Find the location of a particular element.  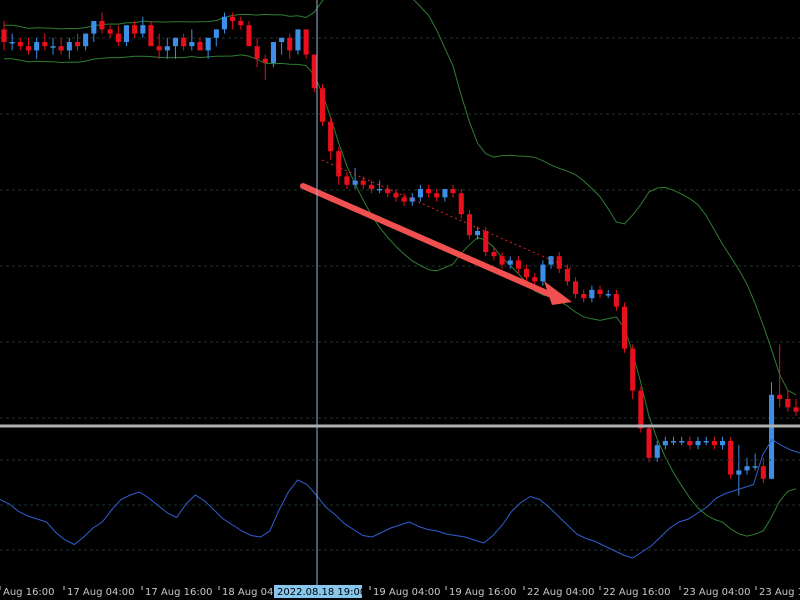

x-tick-label: 22 Aug 16:00 is located at coordinates (636, 592).